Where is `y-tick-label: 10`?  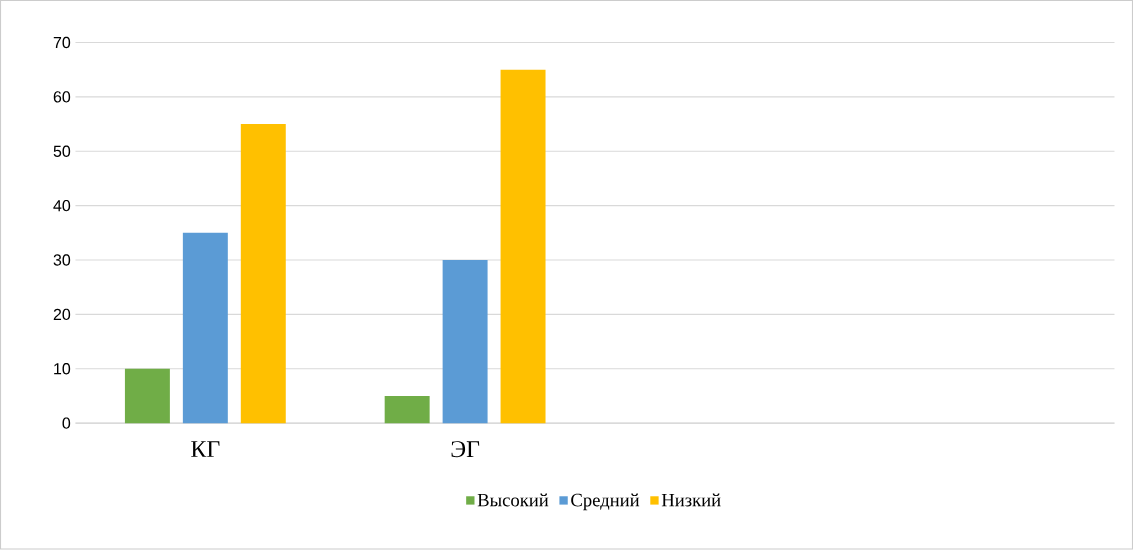 y-tick-label: 10 is located at coordinates (62, 369).